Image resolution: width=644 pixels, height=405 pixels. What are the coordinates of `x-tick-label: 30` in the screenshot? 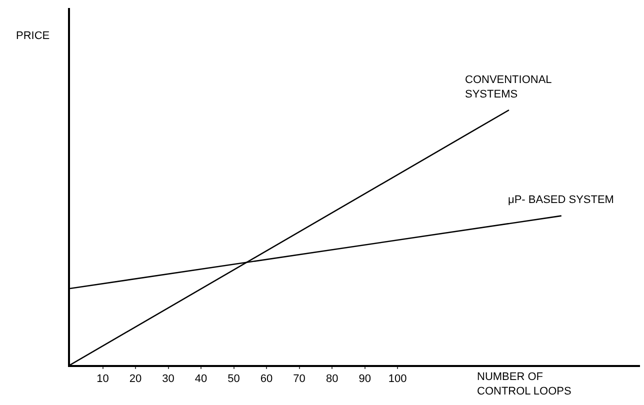 It's located at (168, 378).